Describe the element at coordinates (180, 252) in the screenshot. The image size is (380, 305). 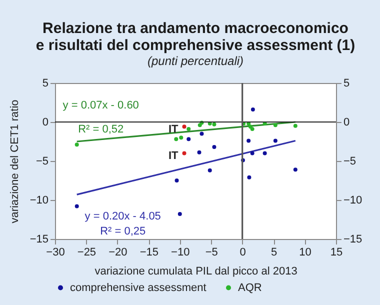
I see `x-tick-label: −10` at that location.